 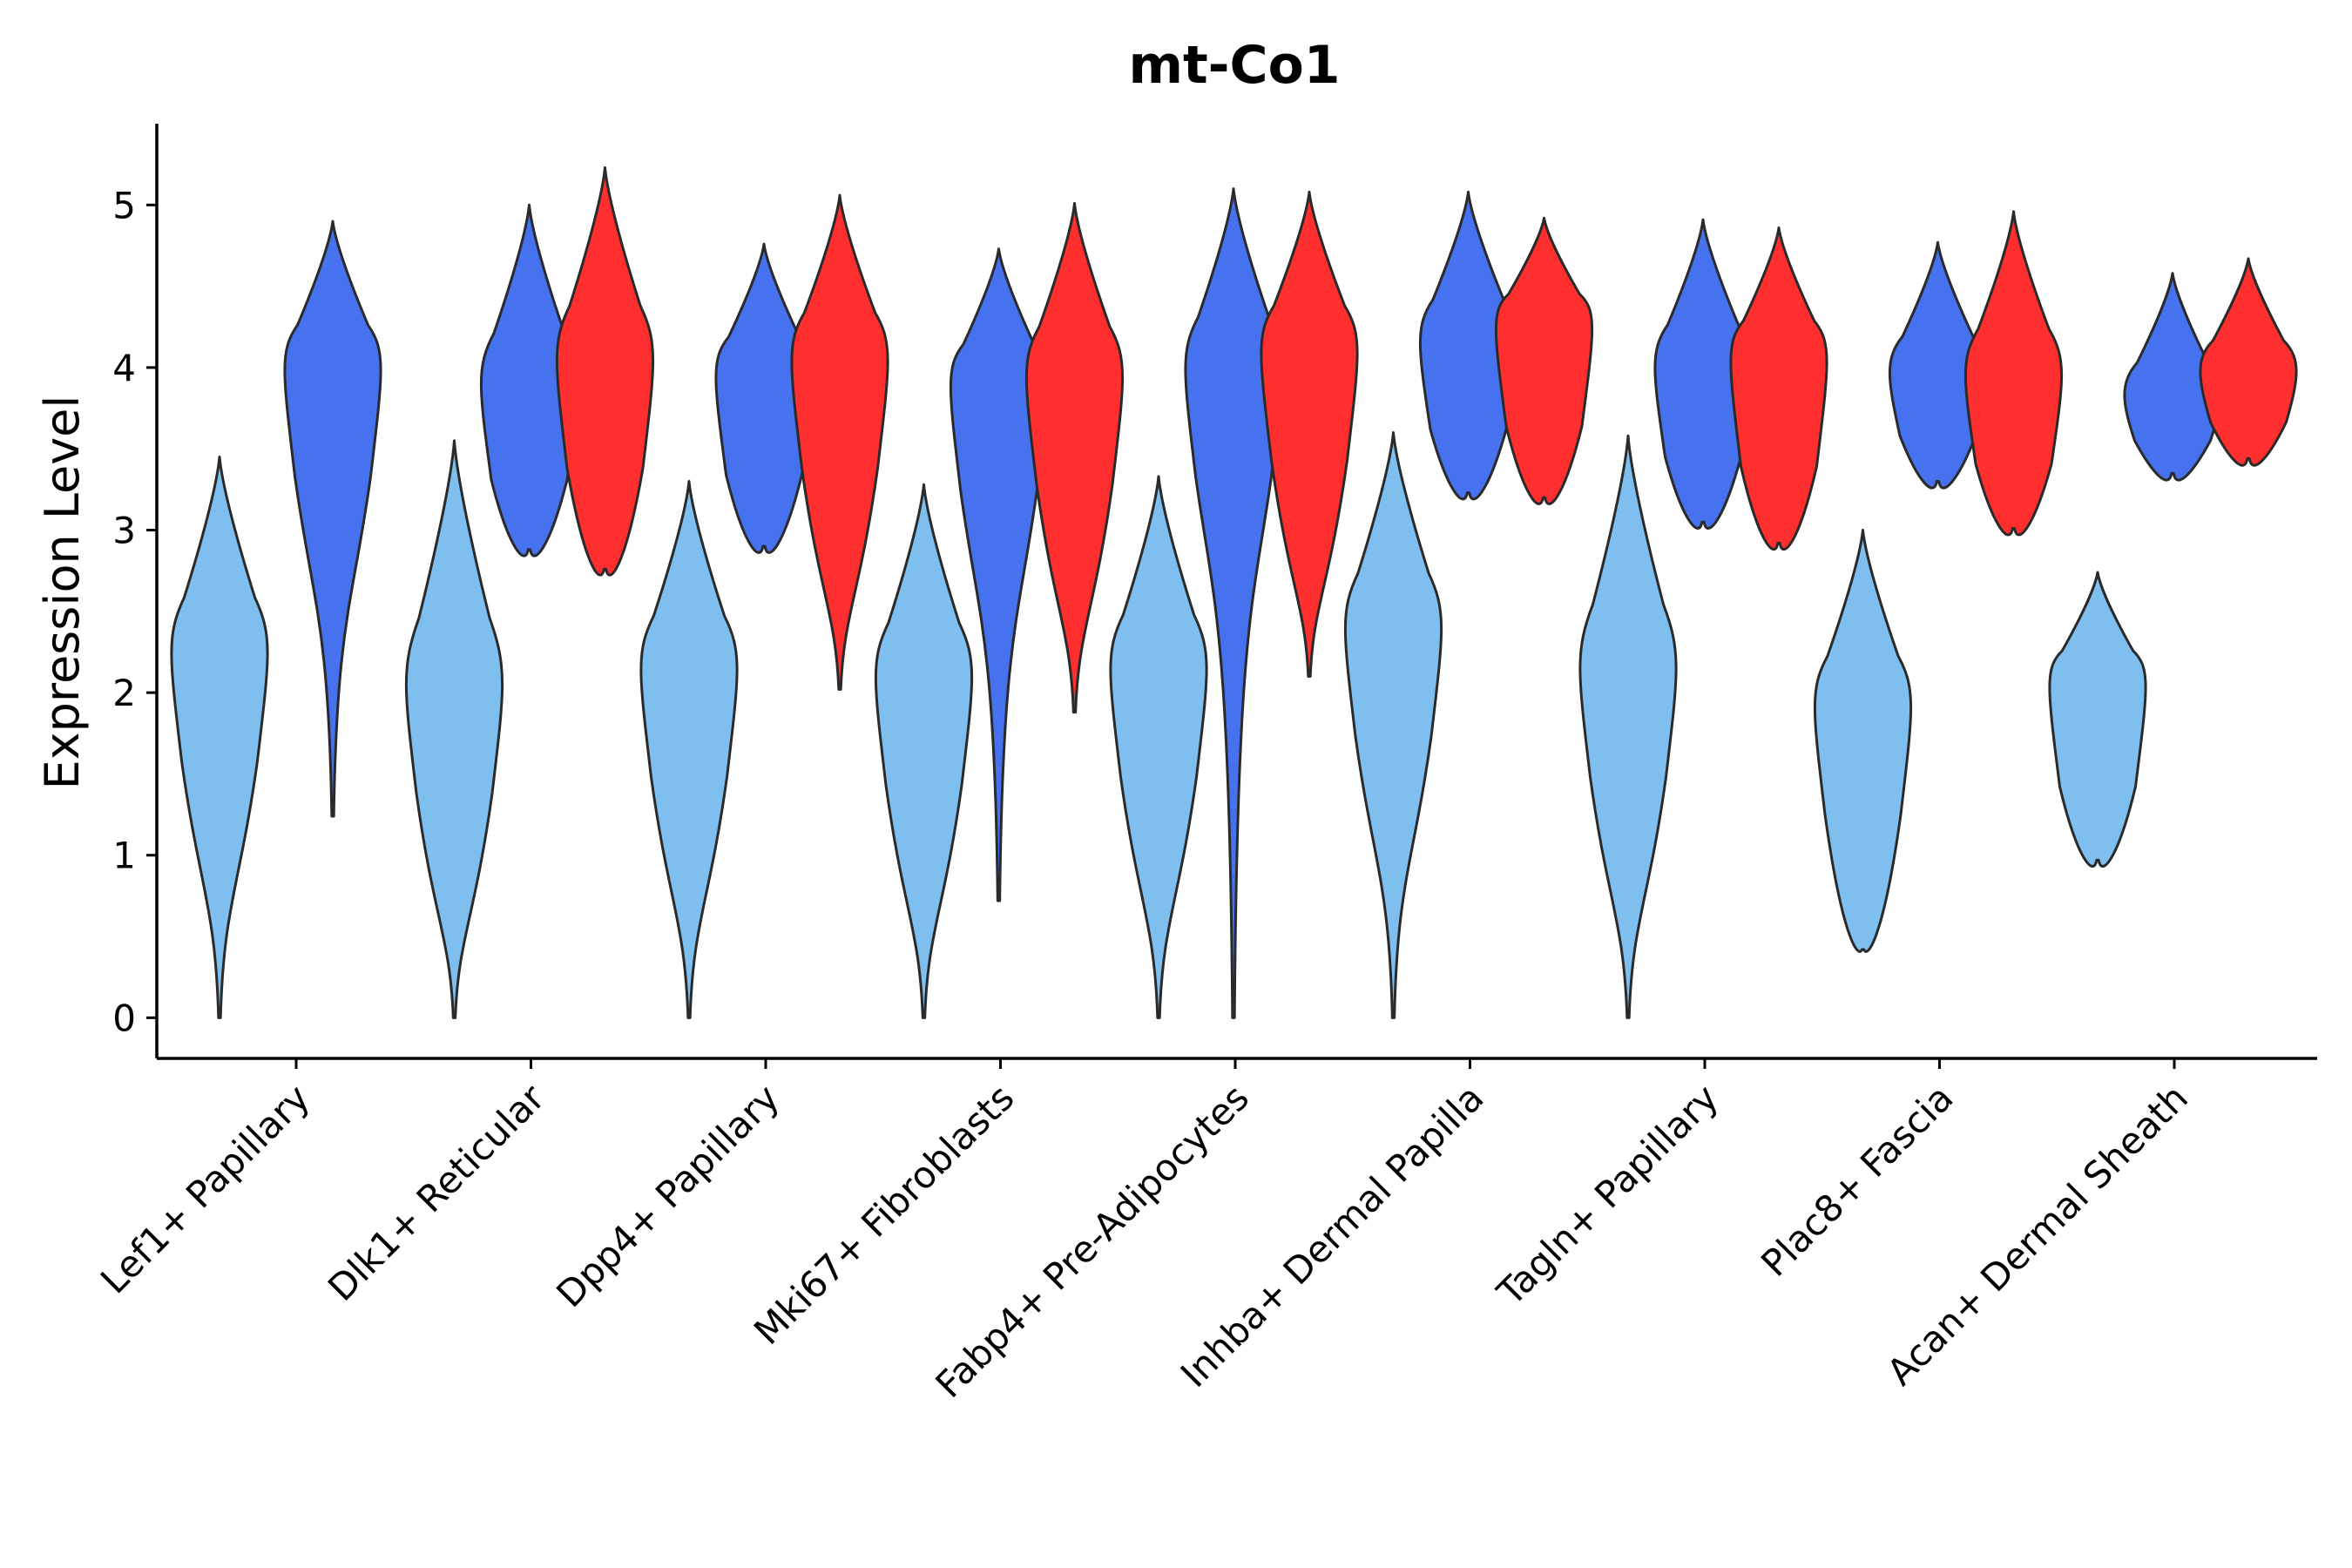 I want to click on x-tick-label-2: Dpp4+ Papillary, so click(x=667, y=1195).